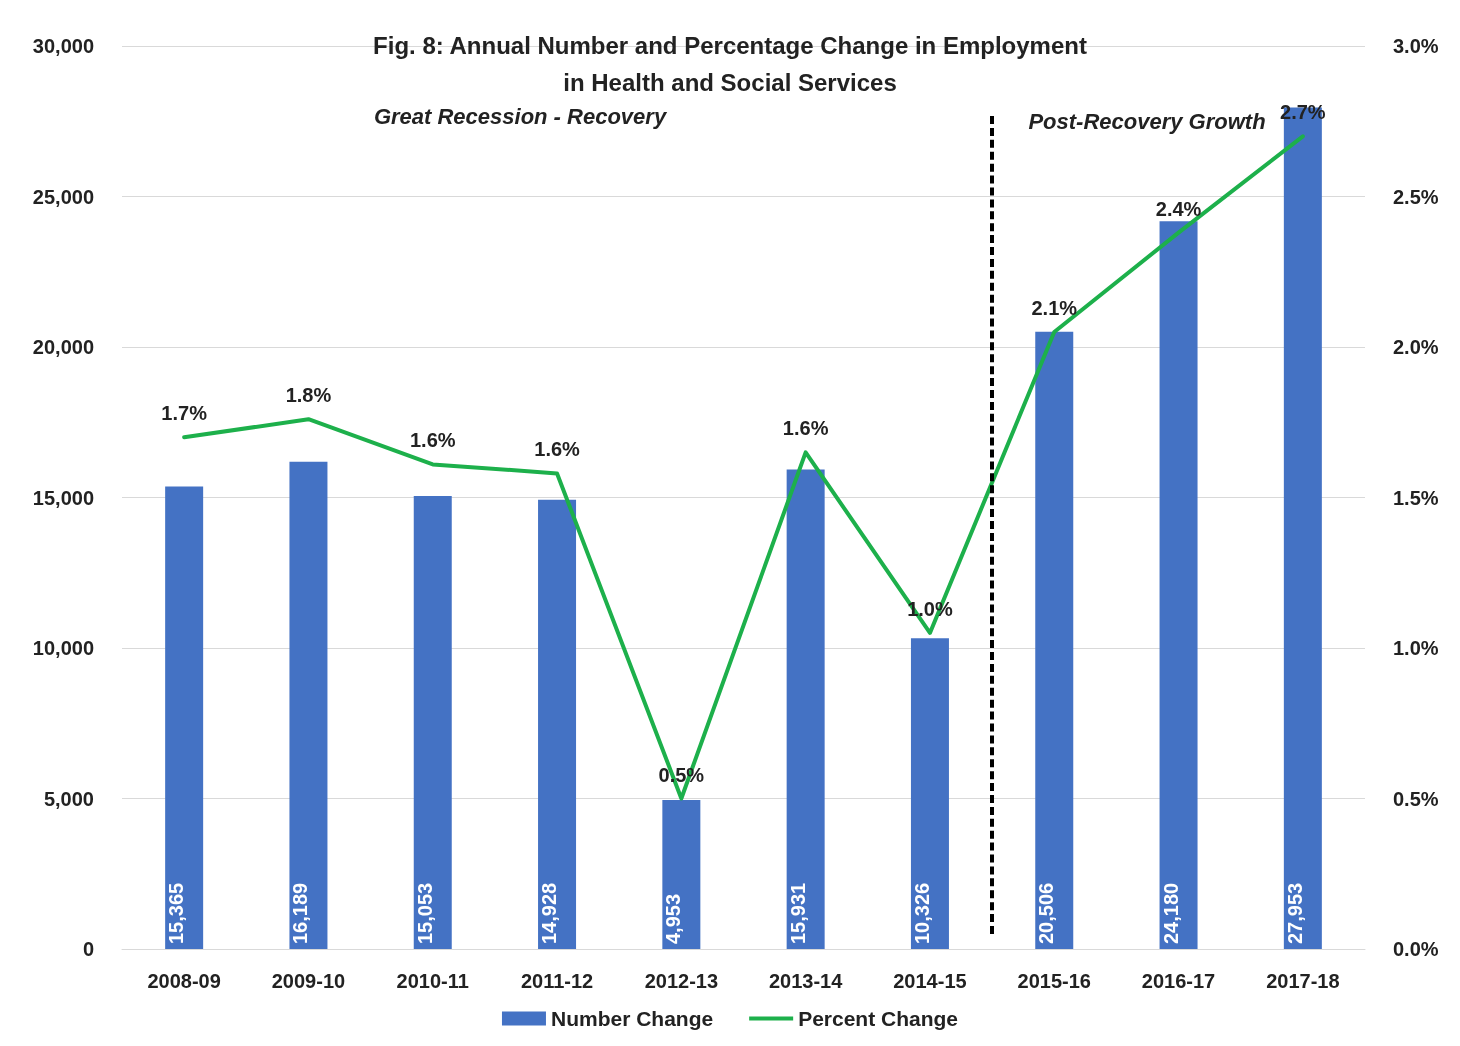 This screenshot has height=1046, width=1460. I want to click on data-label: 10,326, so click(921, 913).